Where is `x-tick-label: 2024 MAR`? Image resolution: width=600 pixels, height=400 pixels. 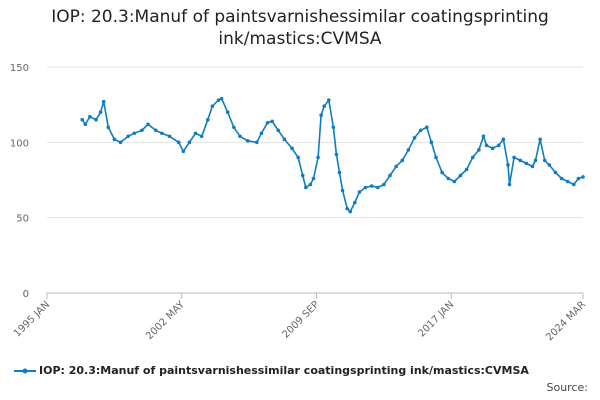 x-tick-label: 2024 MAR is located at coordinates (566, 321).